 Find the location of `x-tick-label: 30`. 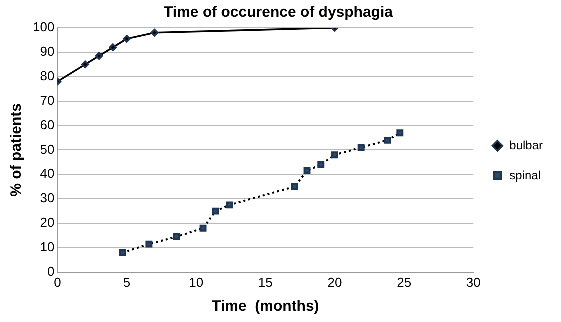

x-tick-label: 30 is located at coordinates (473, 282).